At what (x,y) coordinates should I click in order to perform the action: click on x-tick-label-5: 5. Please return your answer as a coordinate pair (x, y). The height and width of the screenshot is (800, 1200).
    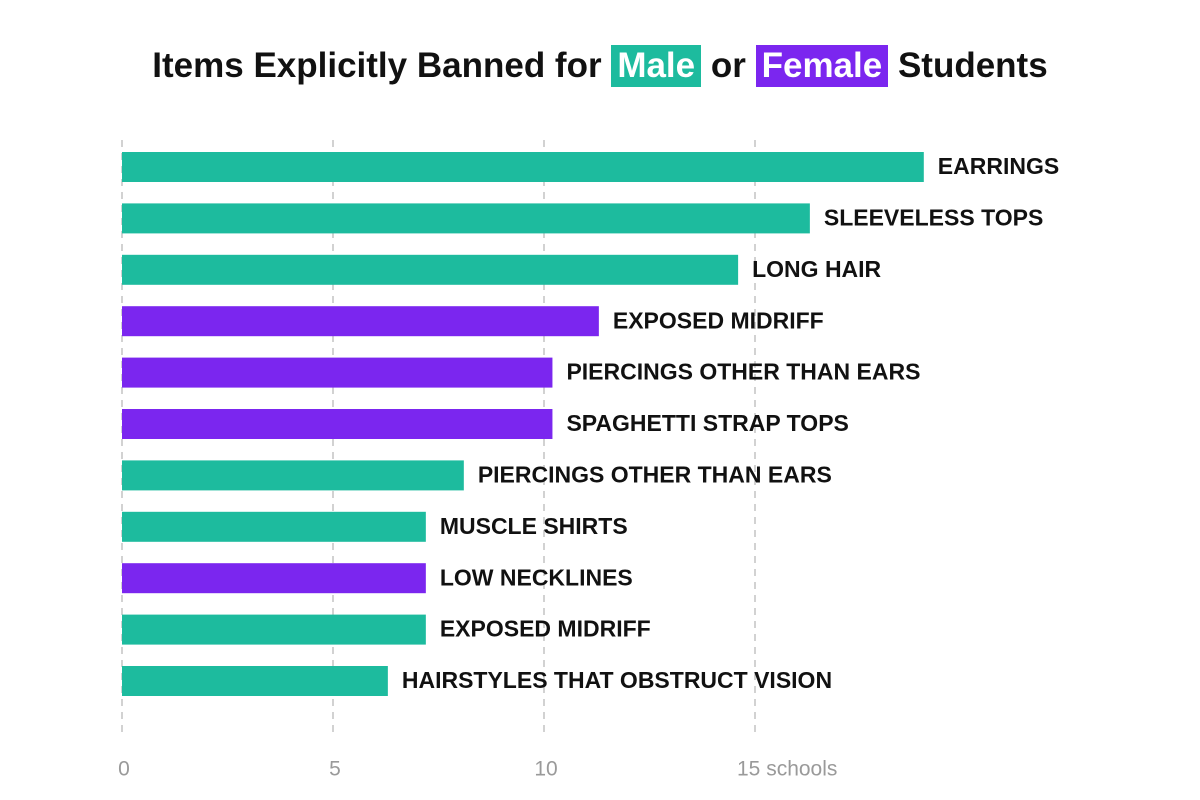
    Looking at the image, I should click on (335, 769).